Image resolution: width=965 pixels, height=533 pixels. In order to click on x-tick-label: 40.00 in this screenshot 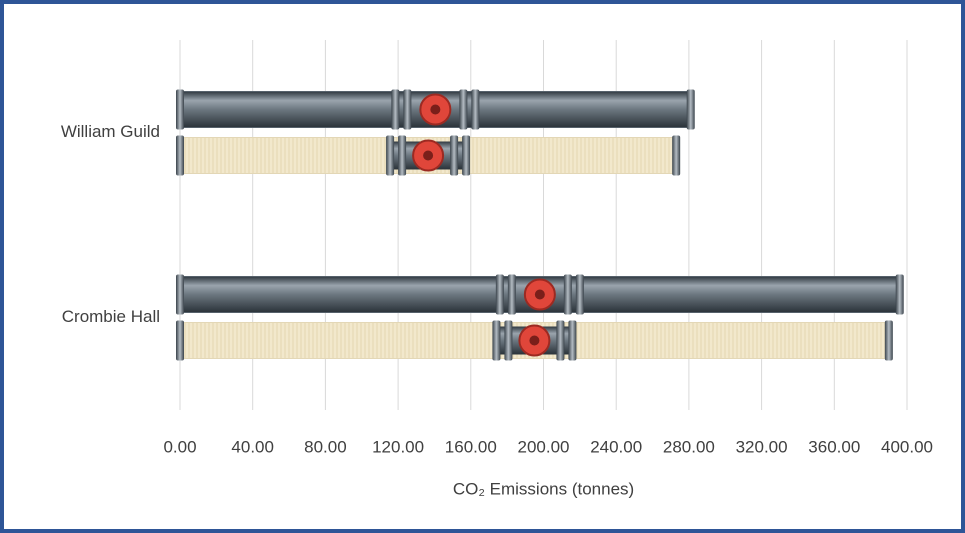, I will do `click(252, 446)`.